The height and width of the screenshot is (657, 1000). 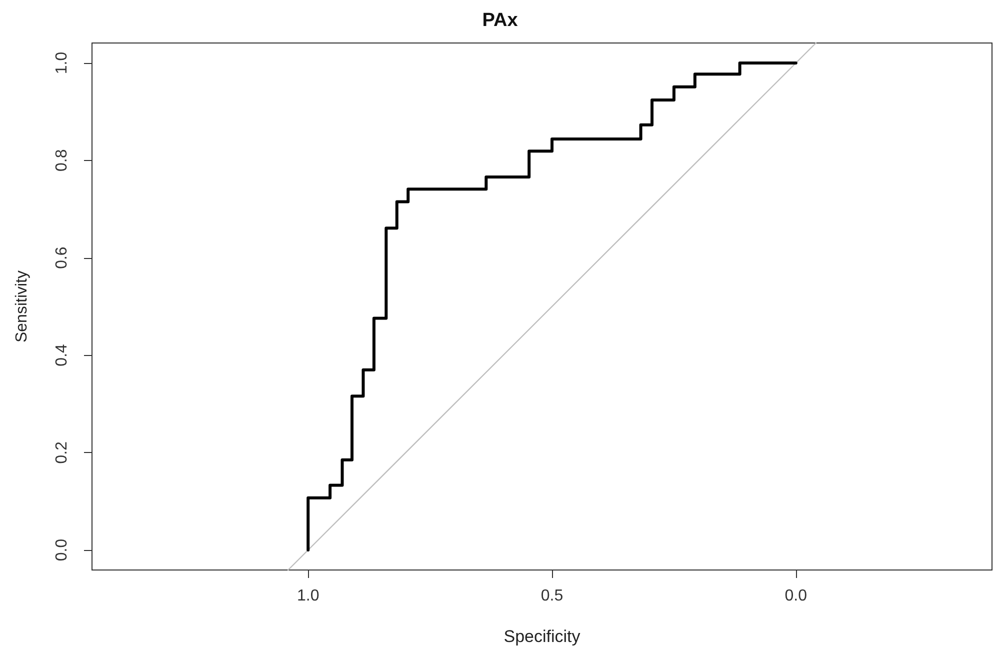 What do you see at coordinates (62, 257) in the screenshot?
I see `y-tick-label: 0.6` at bounding box center [62, 257].